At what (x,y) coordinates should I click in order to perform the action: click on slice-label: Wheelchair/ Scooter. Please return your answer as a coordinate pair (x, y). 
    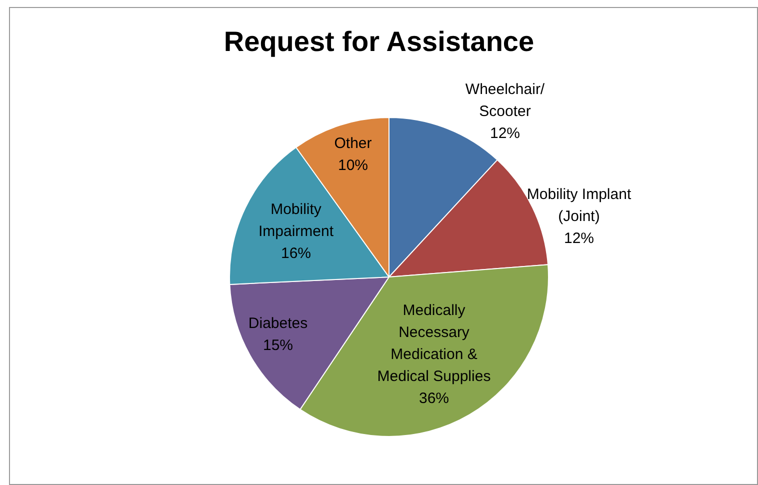
    Looking at the image, I should click on (505, 100).